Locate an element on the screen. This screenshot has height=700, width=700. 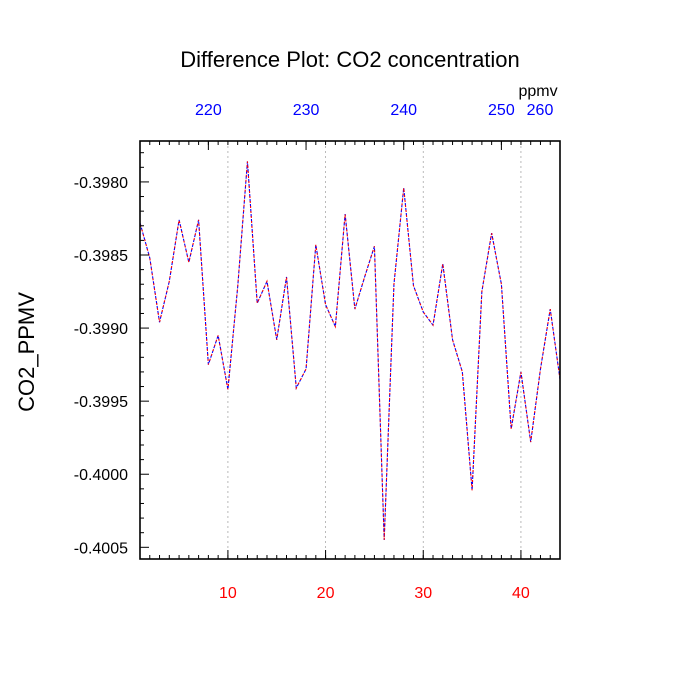
top-tick-label: 260 is located at coordinates (540, 110).